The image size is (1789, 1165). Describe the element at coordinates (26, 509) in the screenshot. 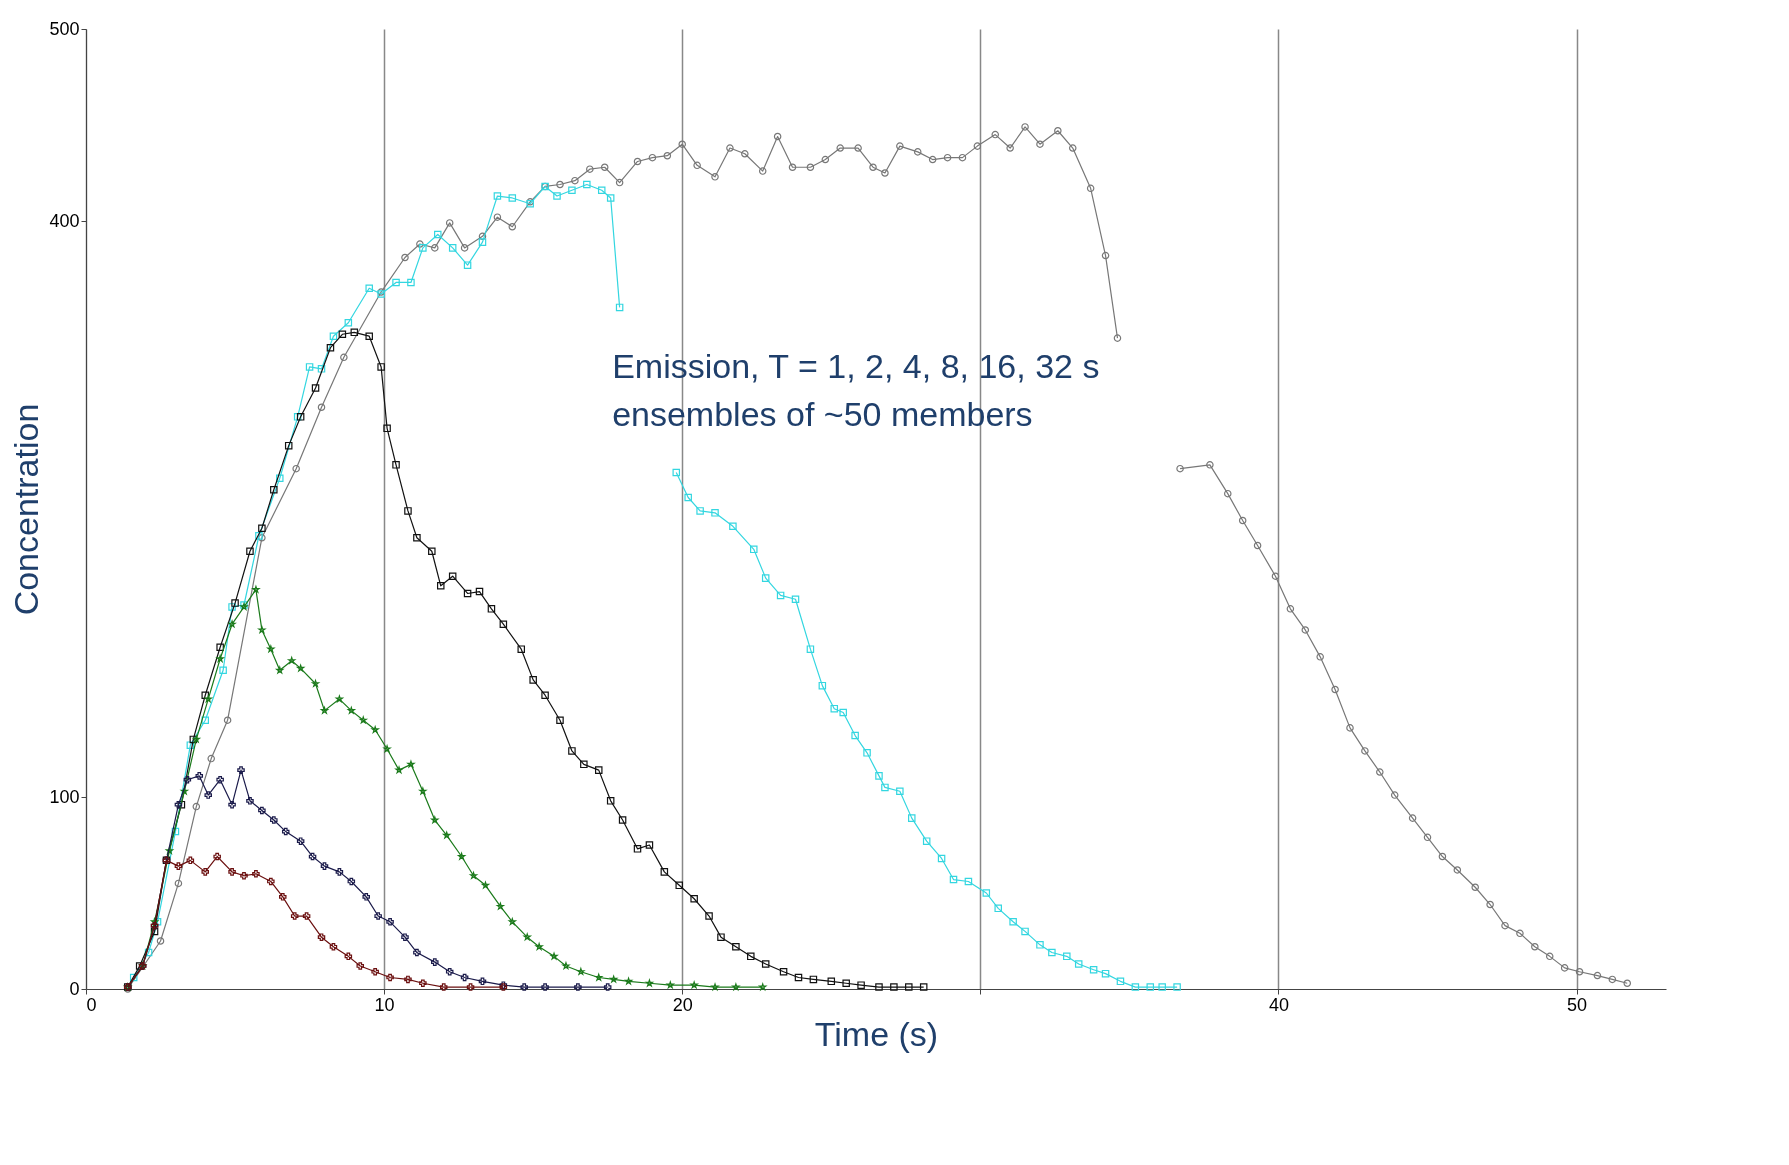

I see `y-axis-title: Concentration` at that location.